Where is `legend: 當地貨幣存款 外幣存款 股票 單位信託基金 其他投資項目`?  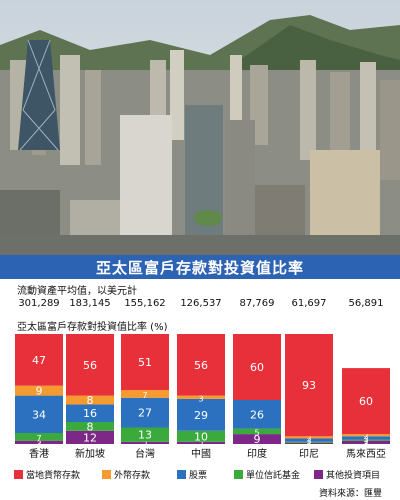 legend: 當地貨幣存款 外幣存款 股票 單位信託基金 其他投資項目 is located at coordinates (204, 475).